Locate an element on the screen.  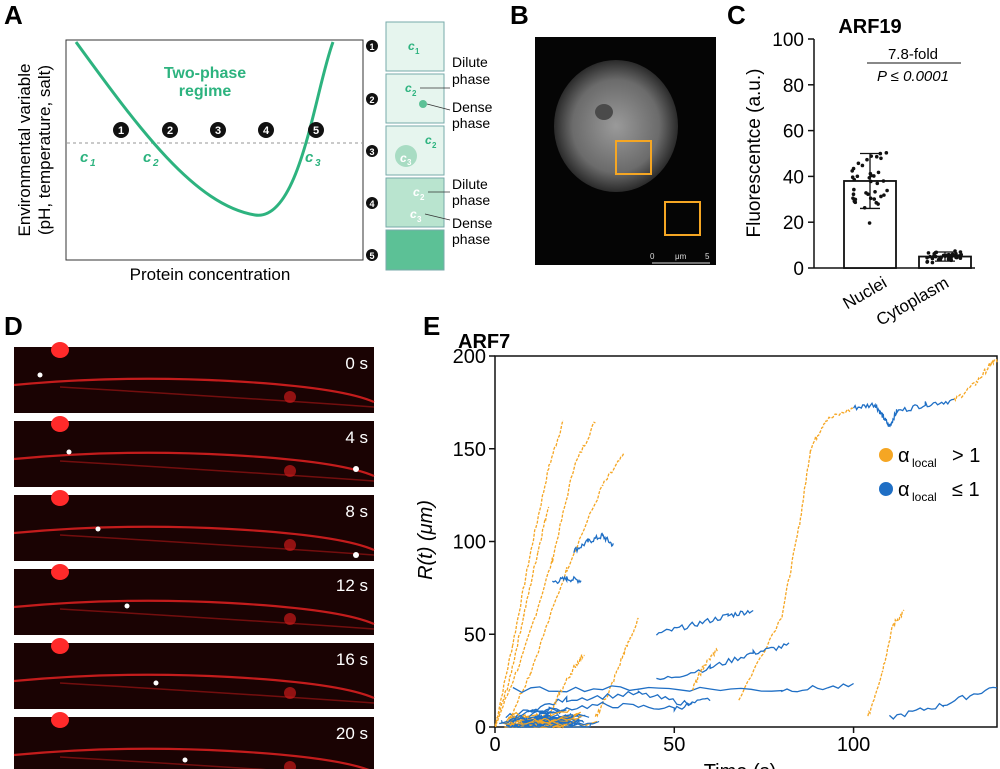
env-variable-label-2: (pH, temperature, salt) is located at coordinates (44, 150).